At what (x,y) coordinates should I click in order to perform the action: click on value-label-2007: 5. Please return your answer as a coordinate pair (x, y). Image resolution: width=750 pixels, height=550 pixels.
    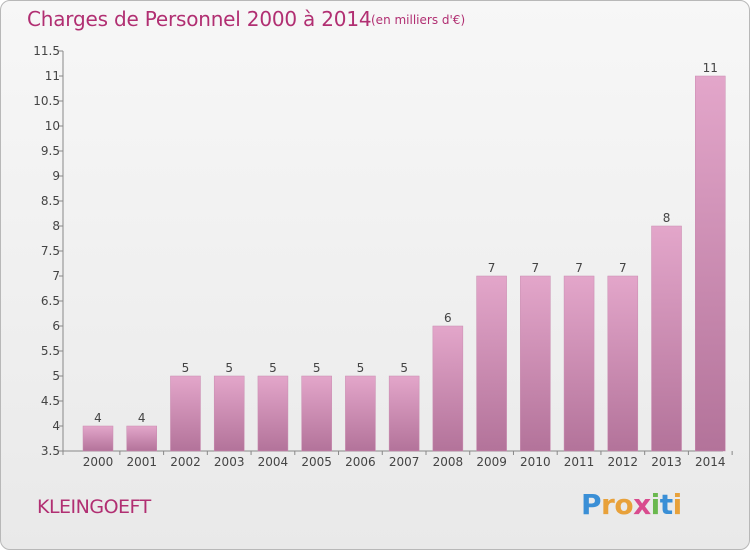
    Looking at the image, I should click on (404, 368).